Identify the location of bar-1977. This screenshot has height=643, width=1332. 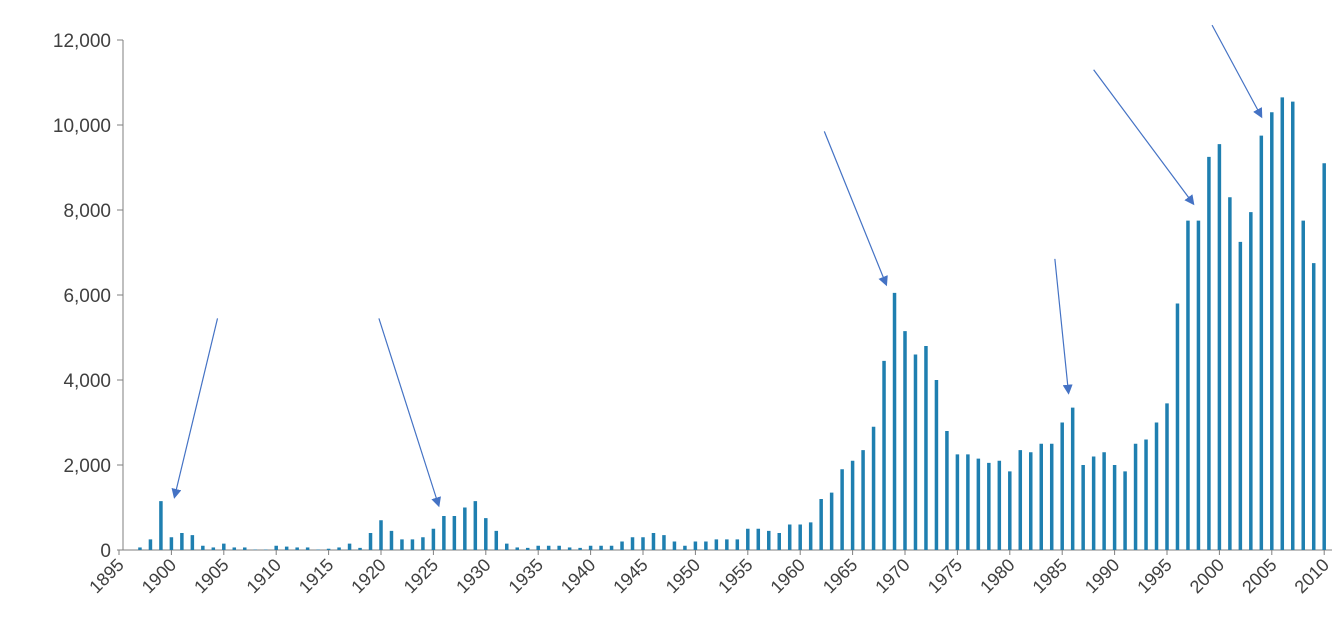
(978, 504).